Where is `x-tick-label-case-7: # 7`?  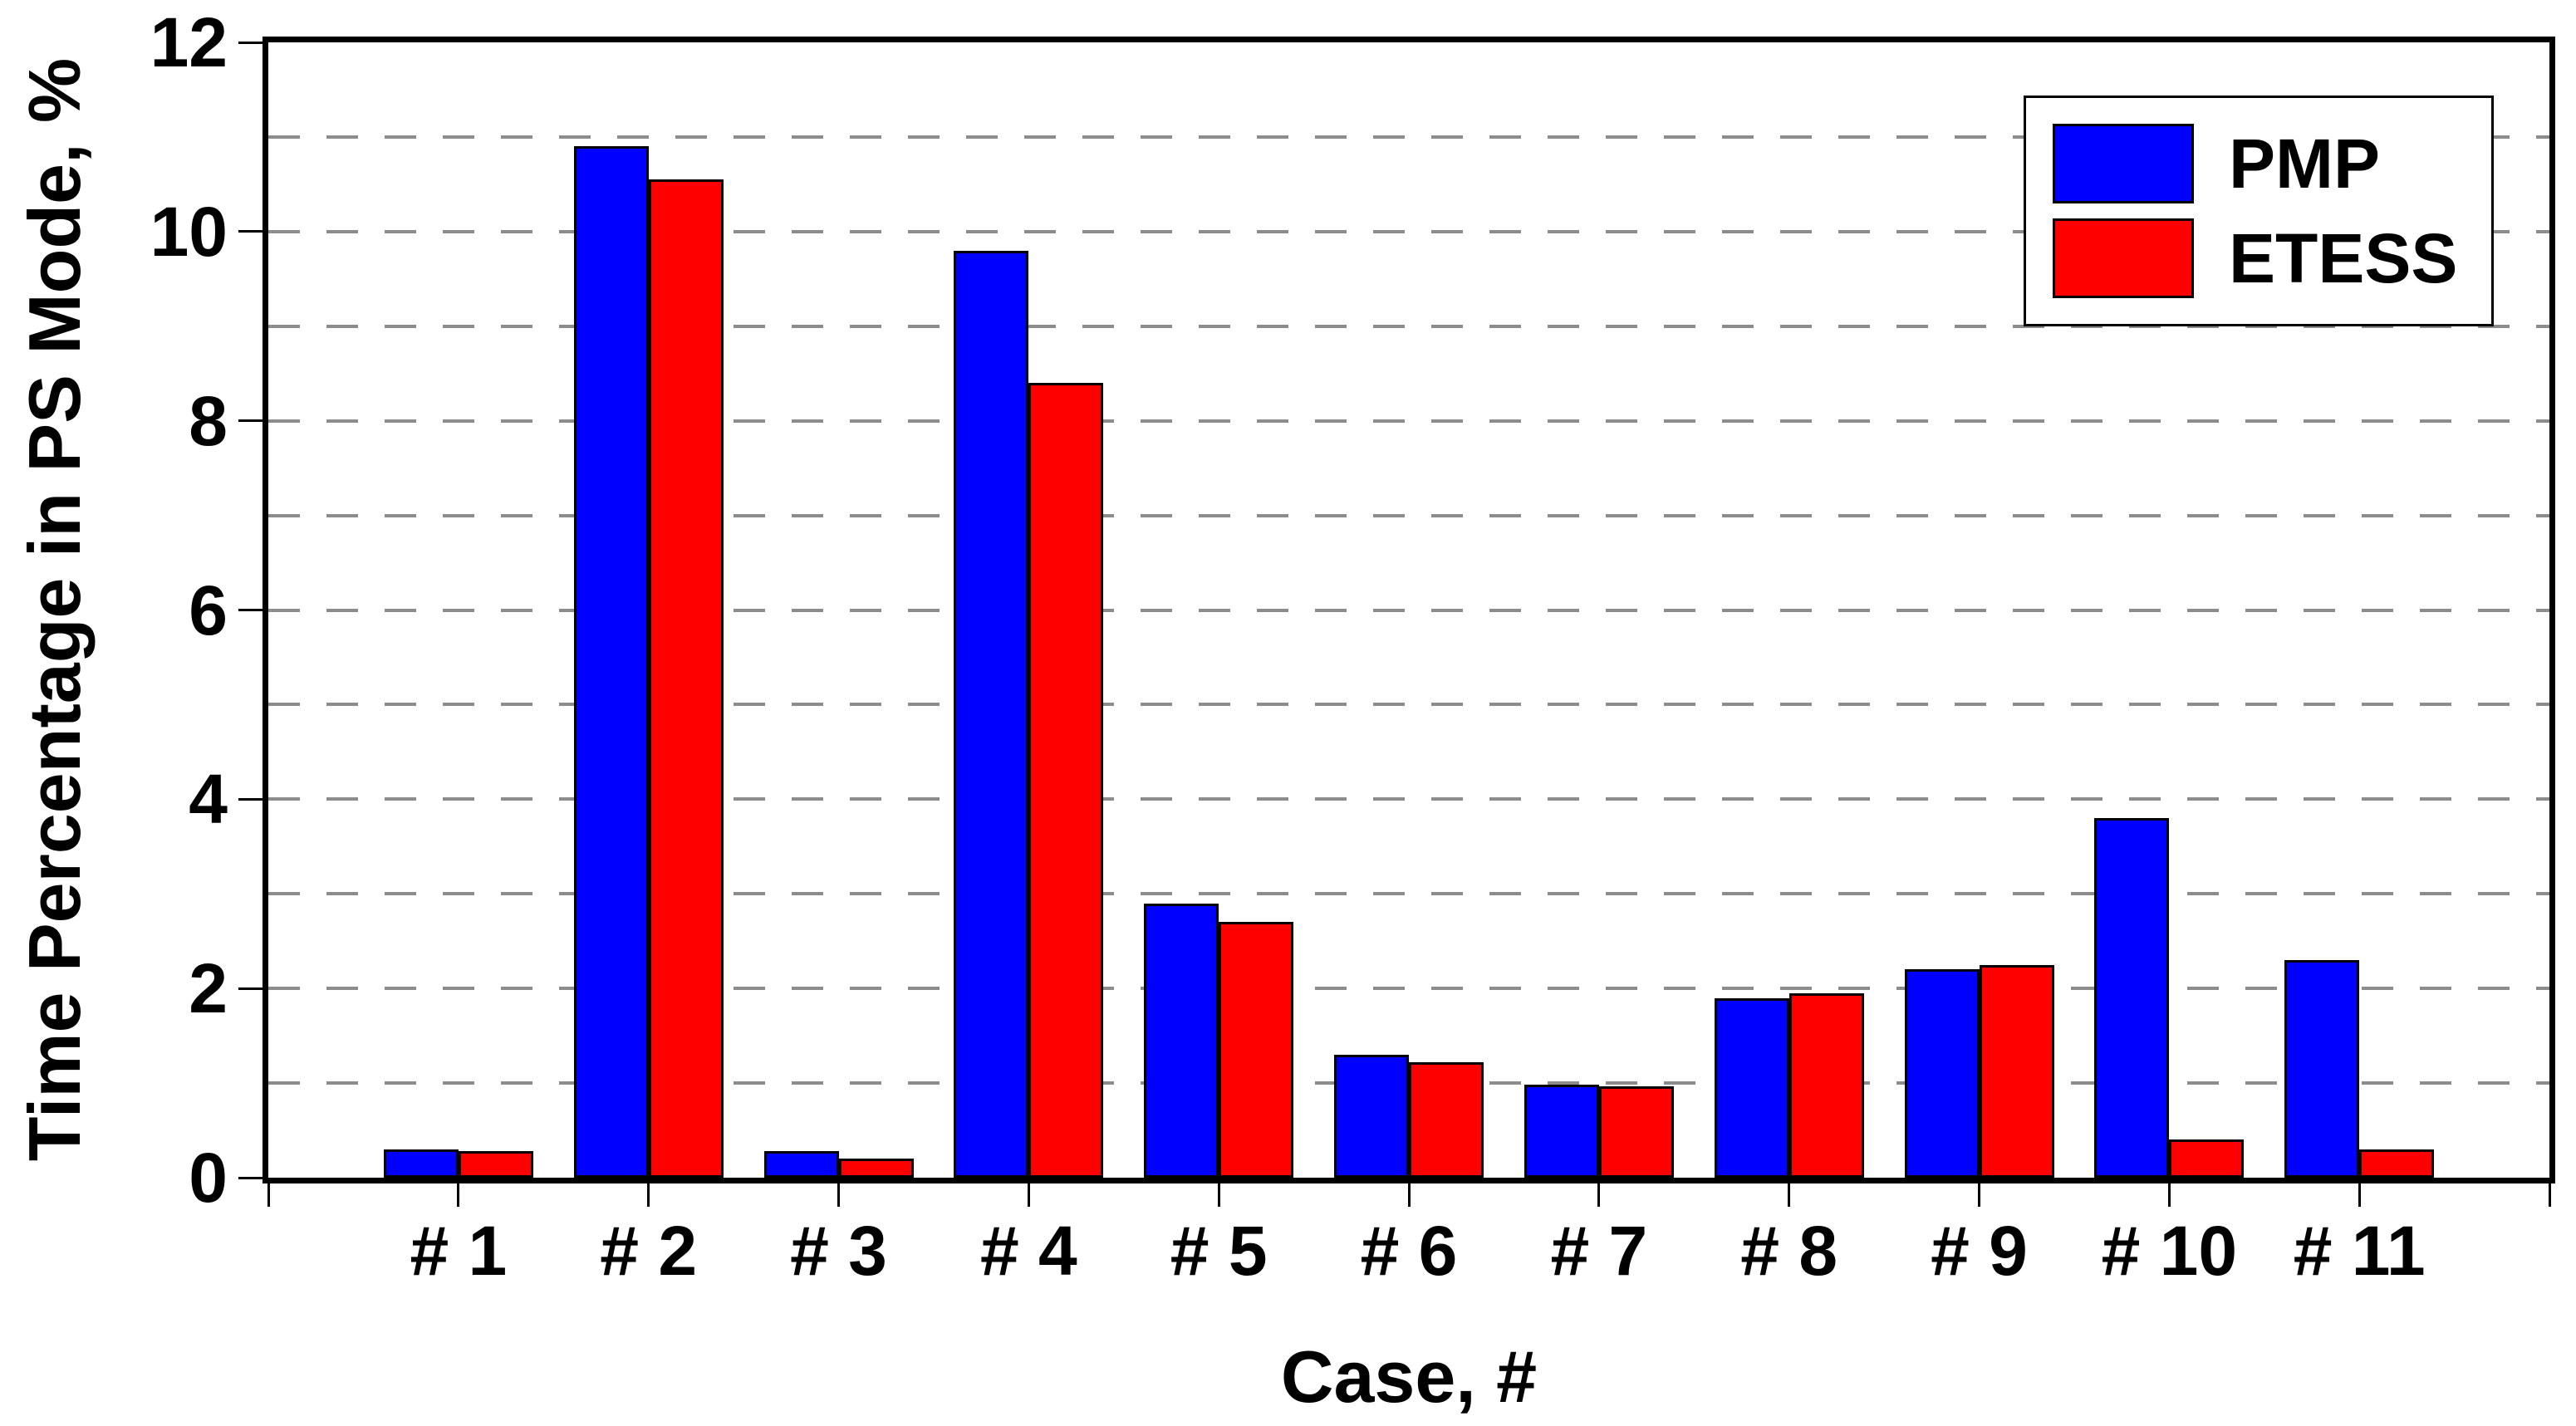
x-tick-label-case-7: # 7 is located at coordinates (1599, 1251).